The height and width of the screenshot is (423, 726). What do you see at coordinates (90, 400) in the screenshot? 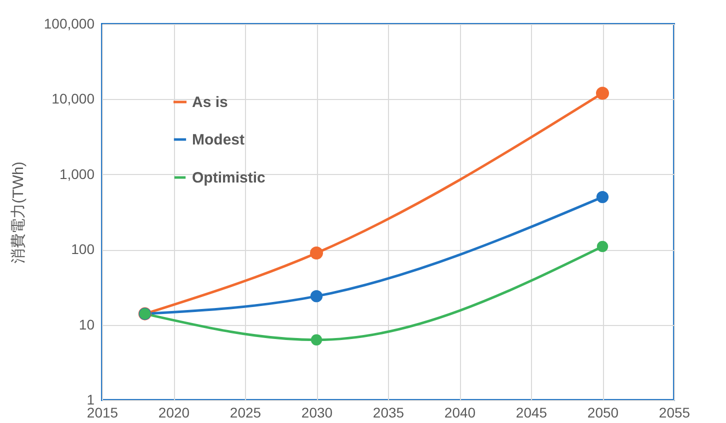
I see `y-tick-label: 1` at bounding box center [90, 400].